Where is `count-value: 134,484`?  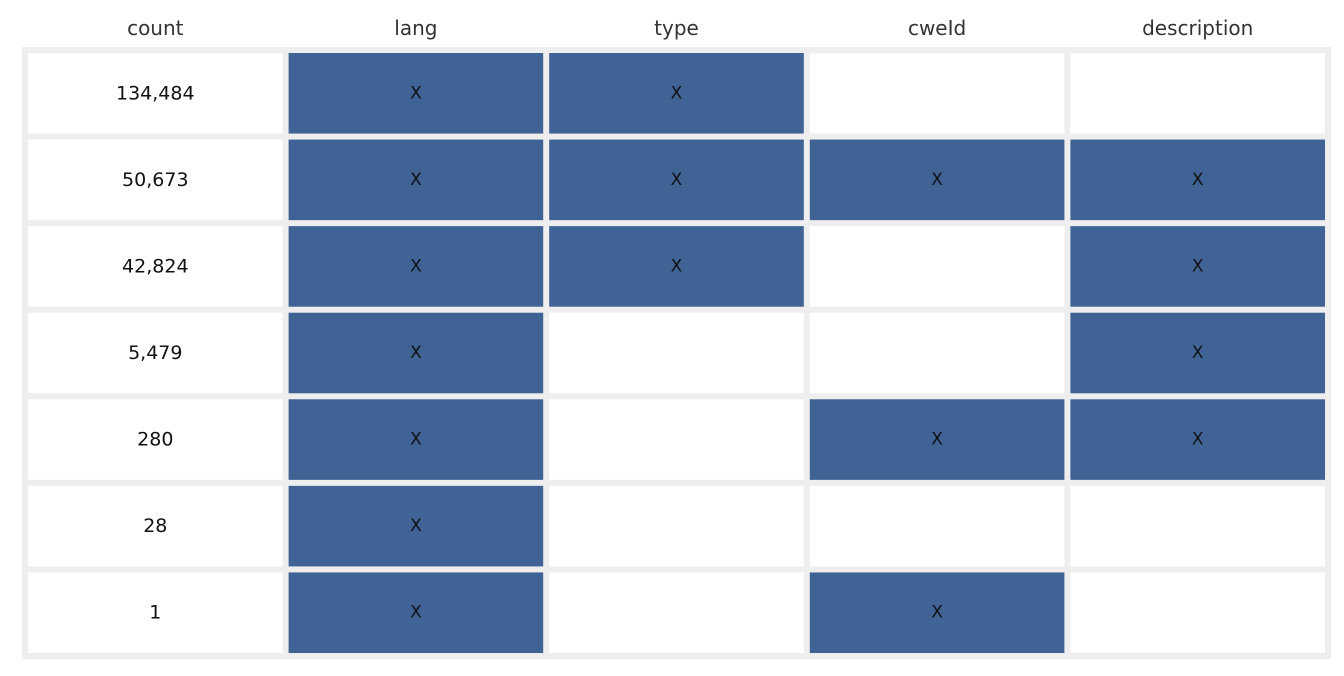 count-value: 134,484 is located at coordinates (155, 93).